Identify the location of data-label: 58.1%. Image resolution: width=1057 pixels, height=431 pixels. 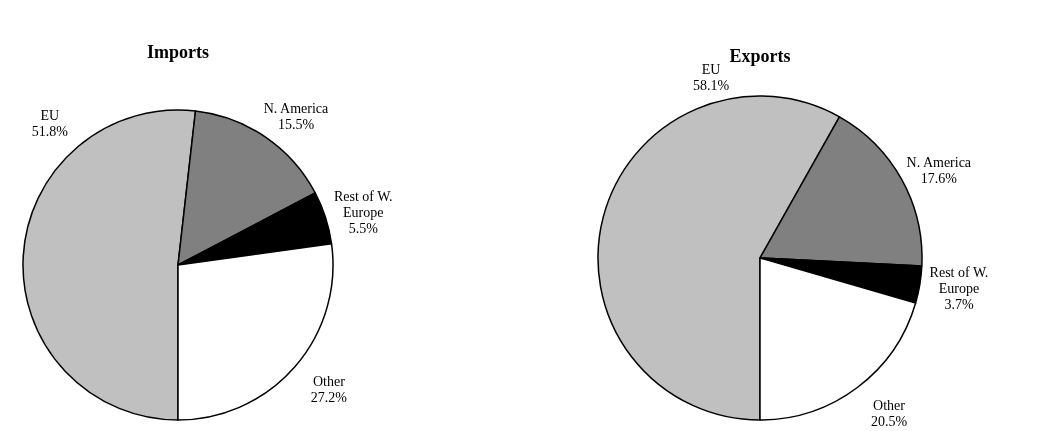
(711, 86).